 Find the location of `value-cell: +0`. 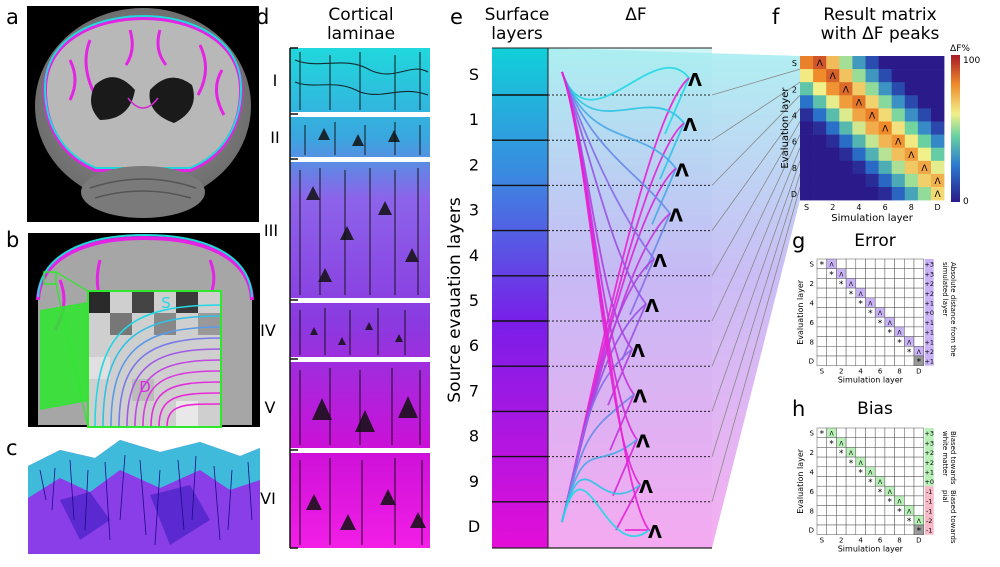

value-cell: +0 is located at coordinates (929, 313).